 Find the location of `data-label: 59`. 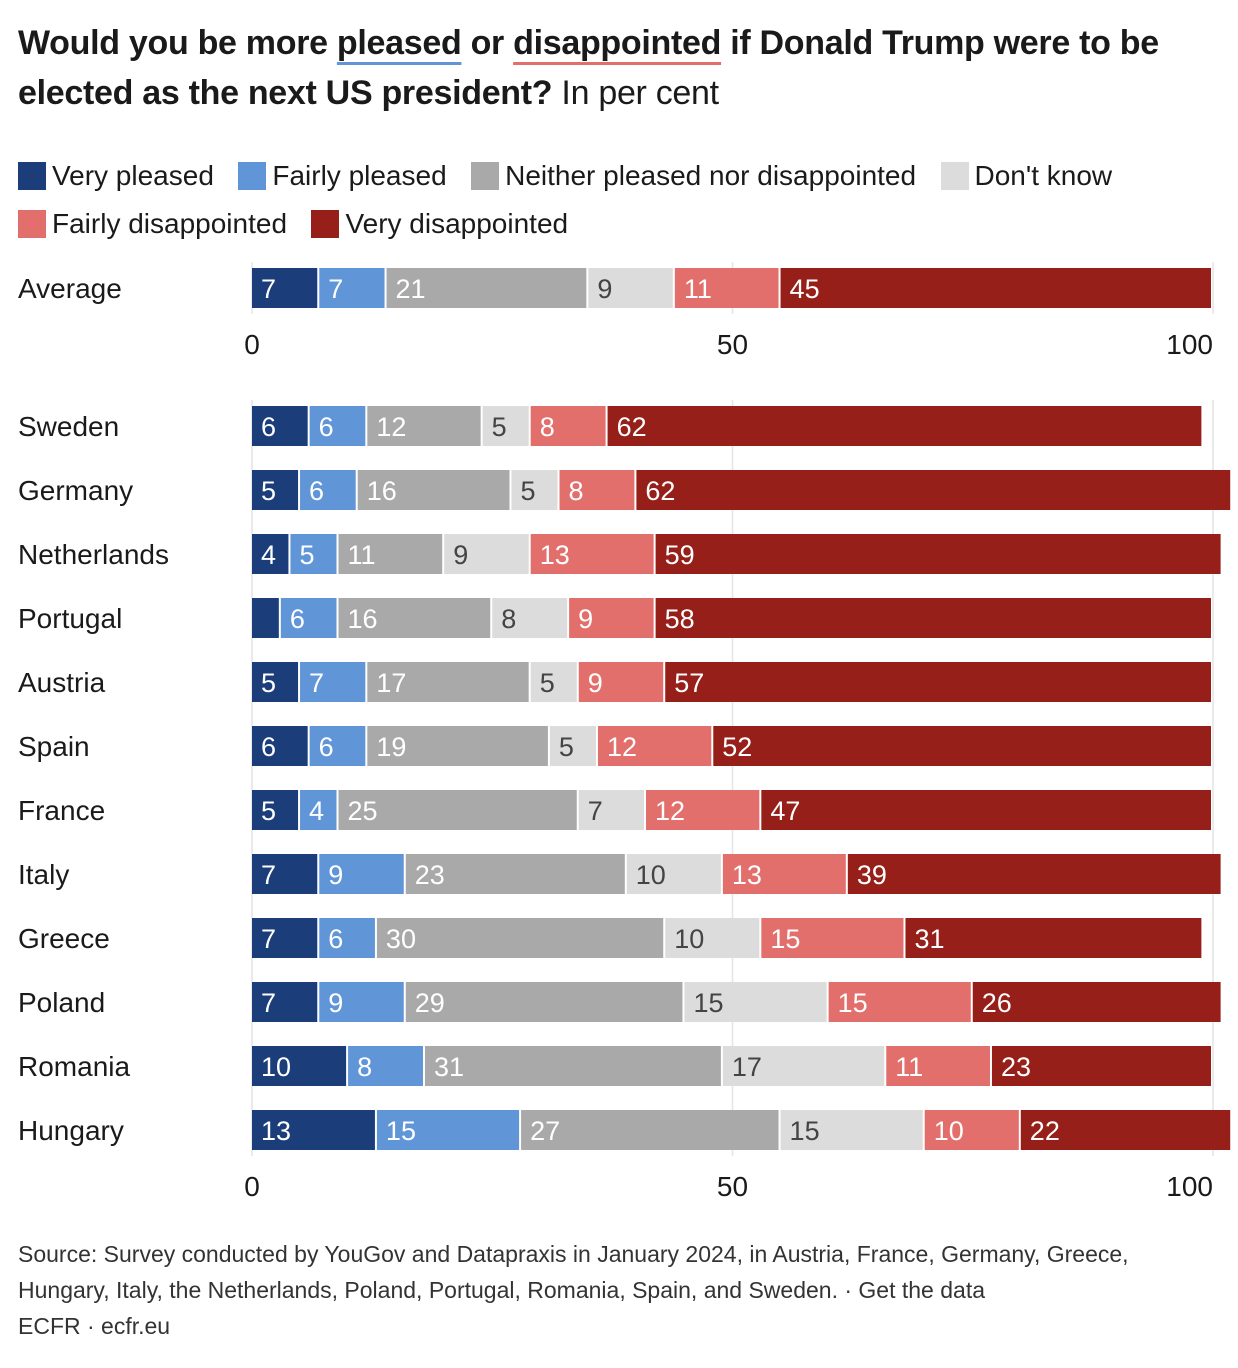

data-label: 59 is located at coordinates (680, 555).